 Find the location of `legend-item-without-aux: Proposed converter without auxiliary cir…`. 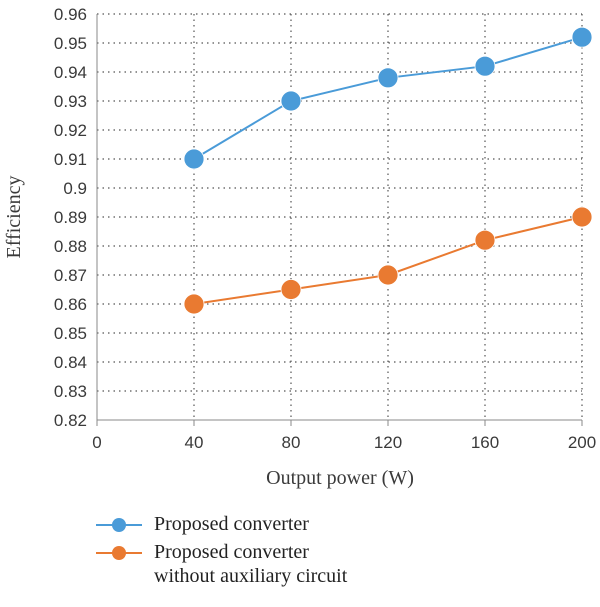

legend-item-without-aux: Proposed converter without auxiliary cir… is located at coordinates (221, 564).